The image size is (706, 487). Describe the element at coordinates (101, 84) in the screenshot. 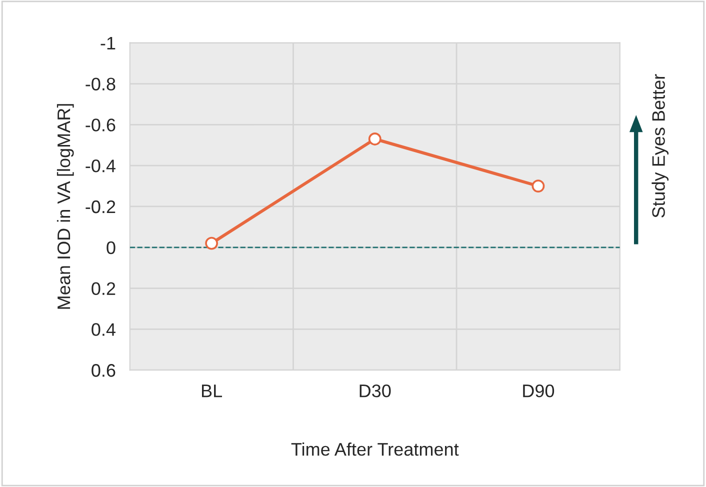

I see `y-tick-label: -0.8` at that location.